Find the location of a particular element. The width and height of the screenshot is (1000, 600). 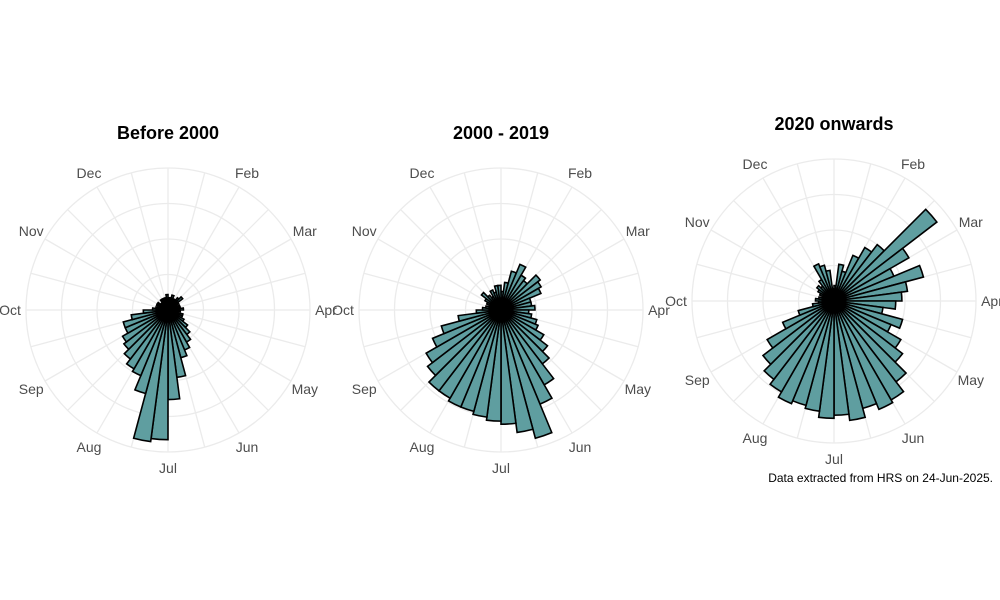

panel-title: 2000 - 2019 is located at coordinates (501, 133).